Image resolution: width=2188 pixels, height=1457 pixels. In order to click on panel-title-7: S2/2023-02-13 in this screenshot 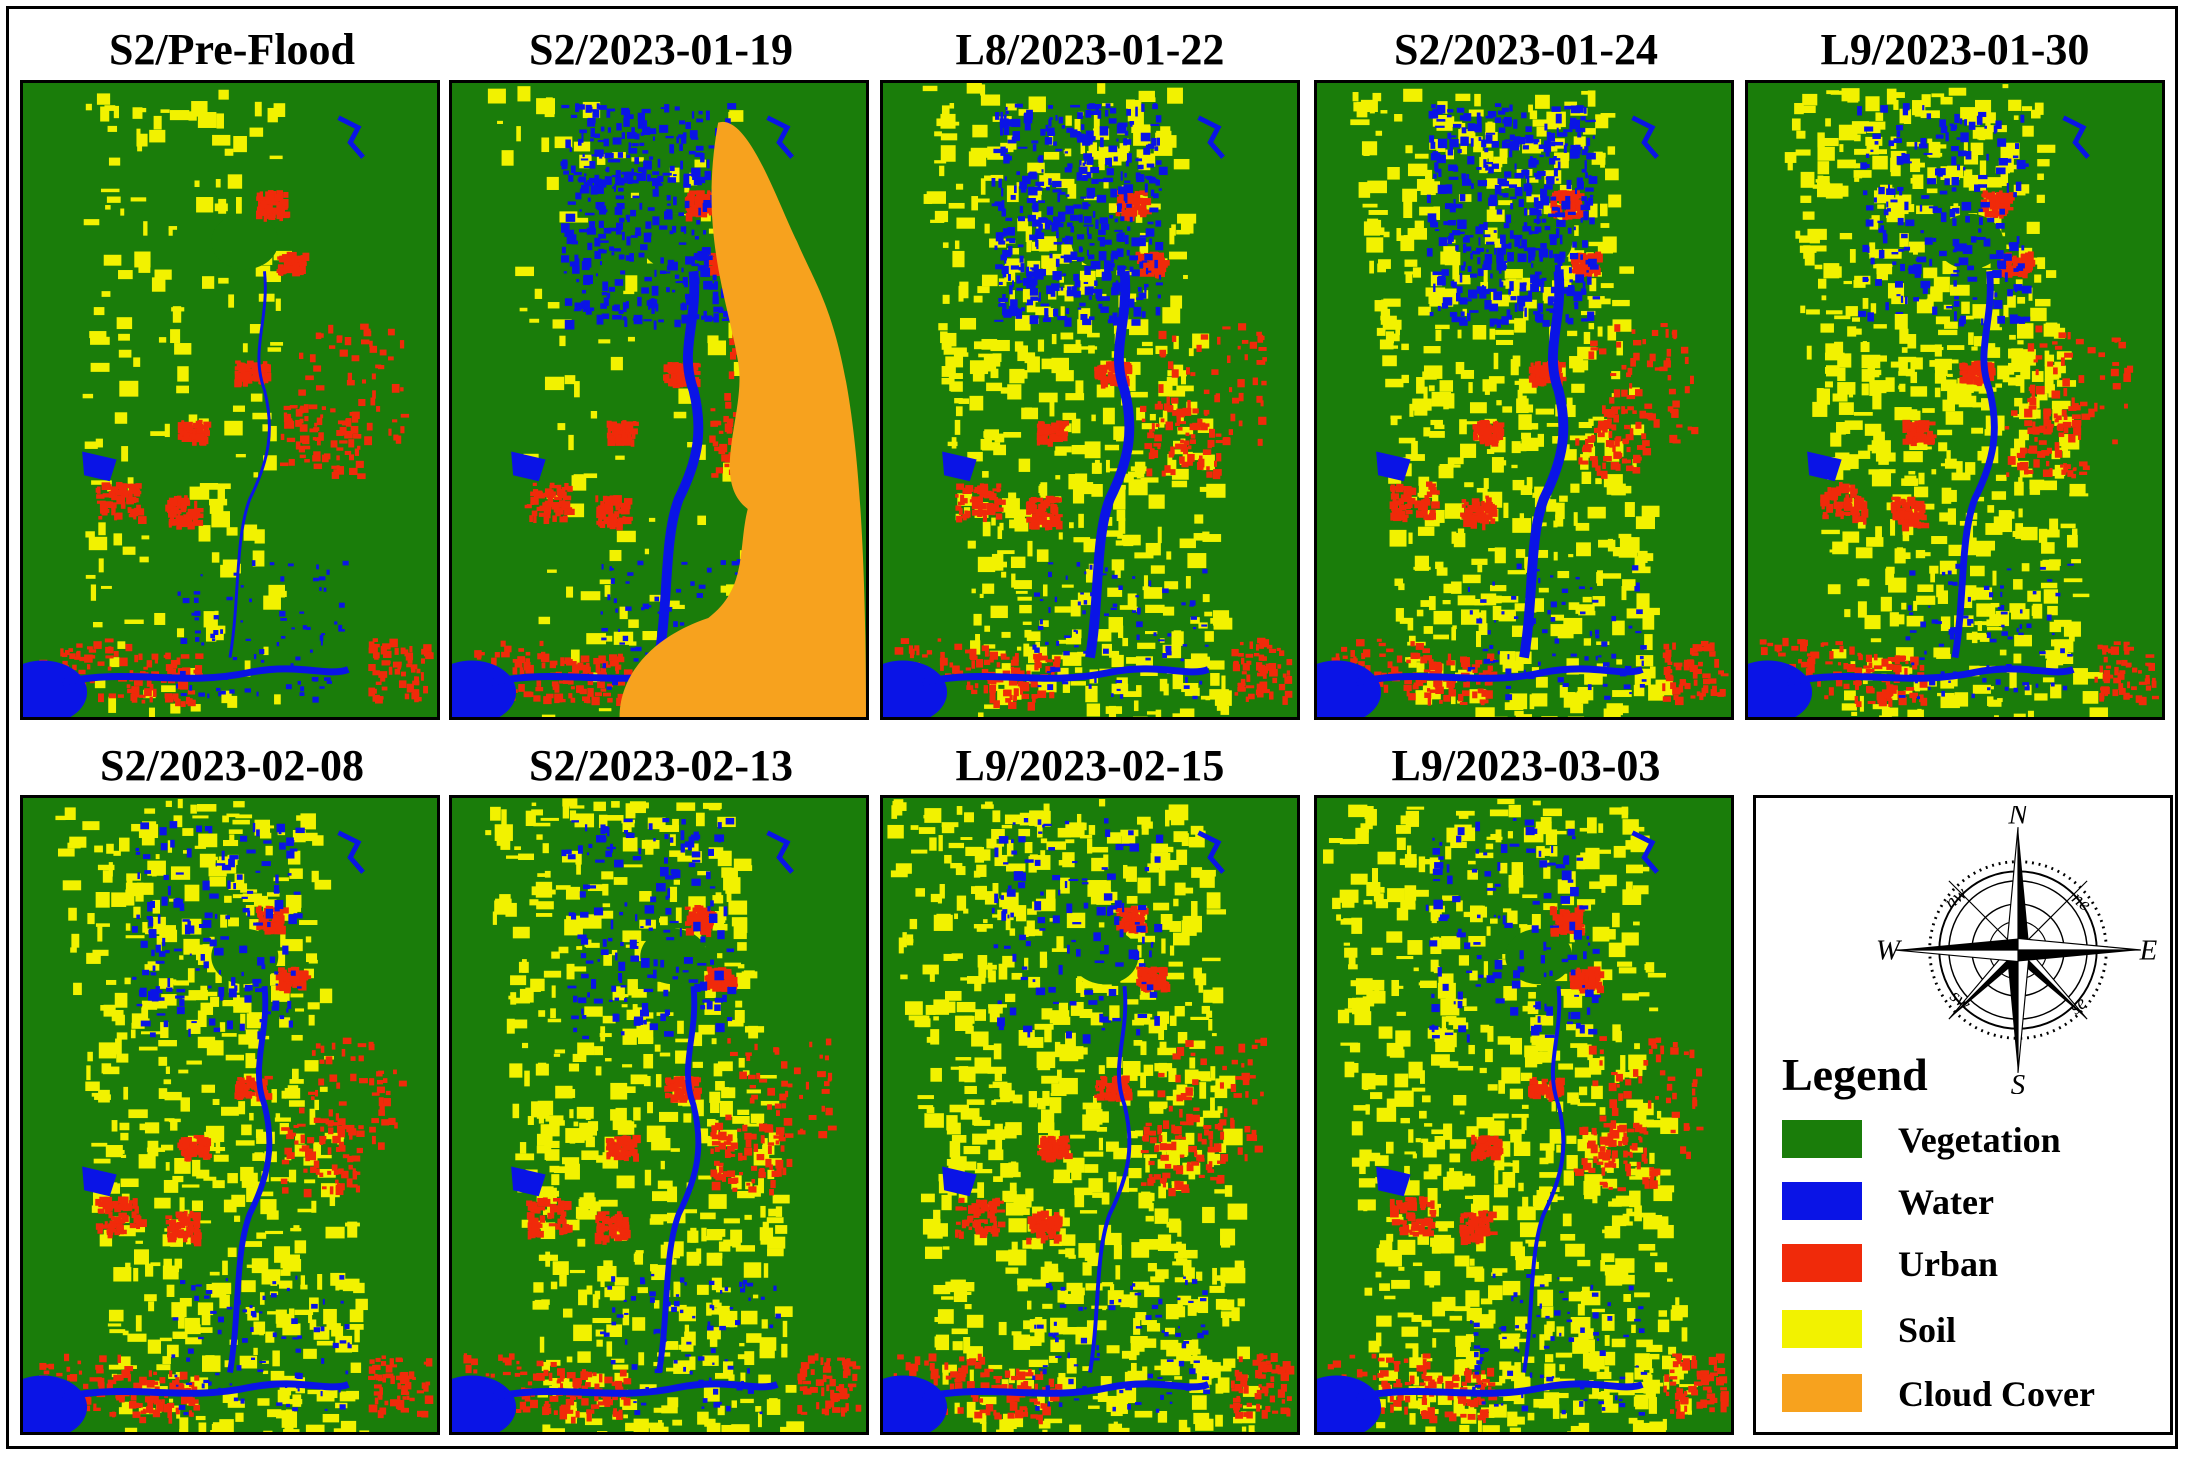, I will do `click(661, 765)`.